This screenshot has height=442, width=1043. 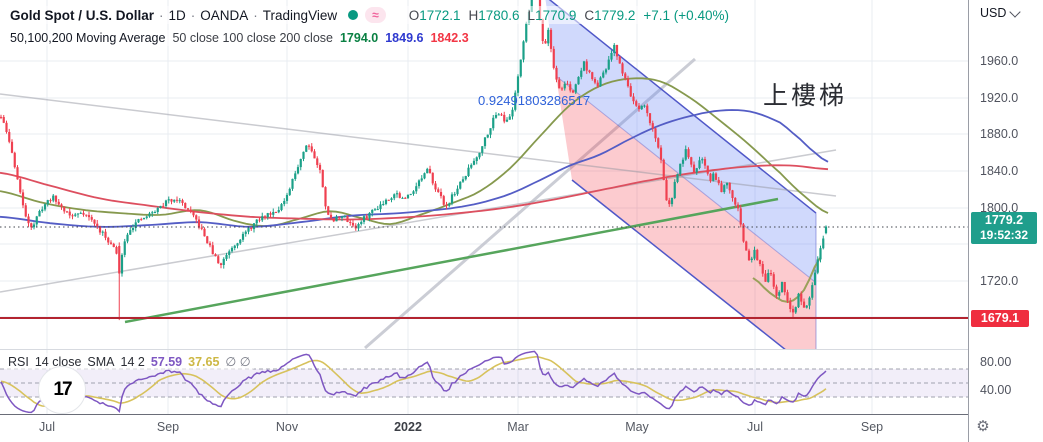 I want to click on rsi-ma-params: 14 2, so click(x=132, y=361).